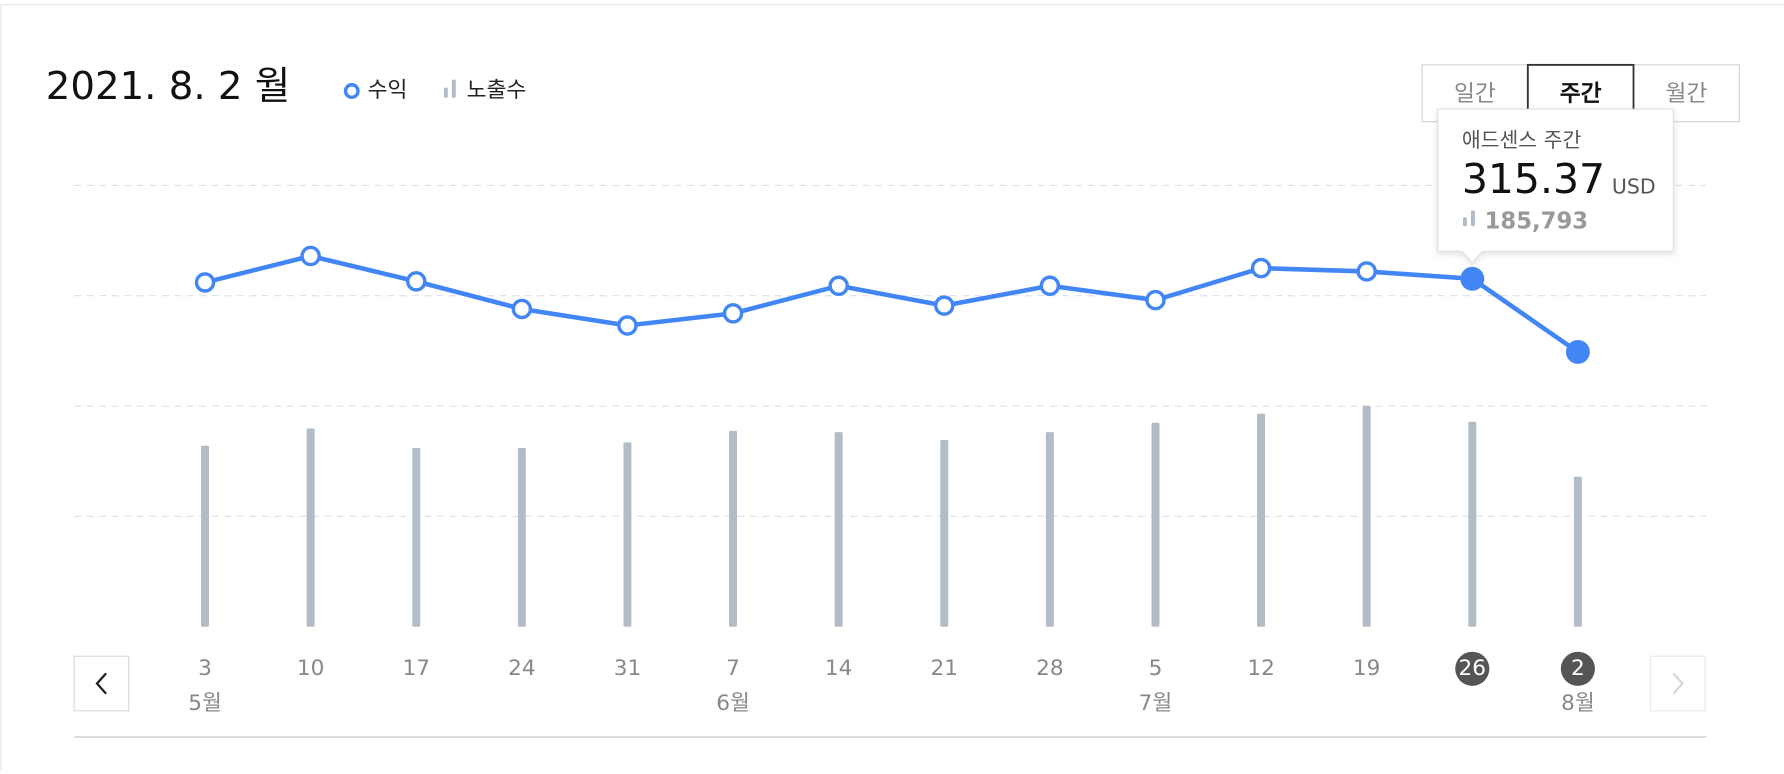  What do you see at coordinates (497, 90) in the screenshot?
I see `legend-label: 노출수` at bounding box center [497, 90].